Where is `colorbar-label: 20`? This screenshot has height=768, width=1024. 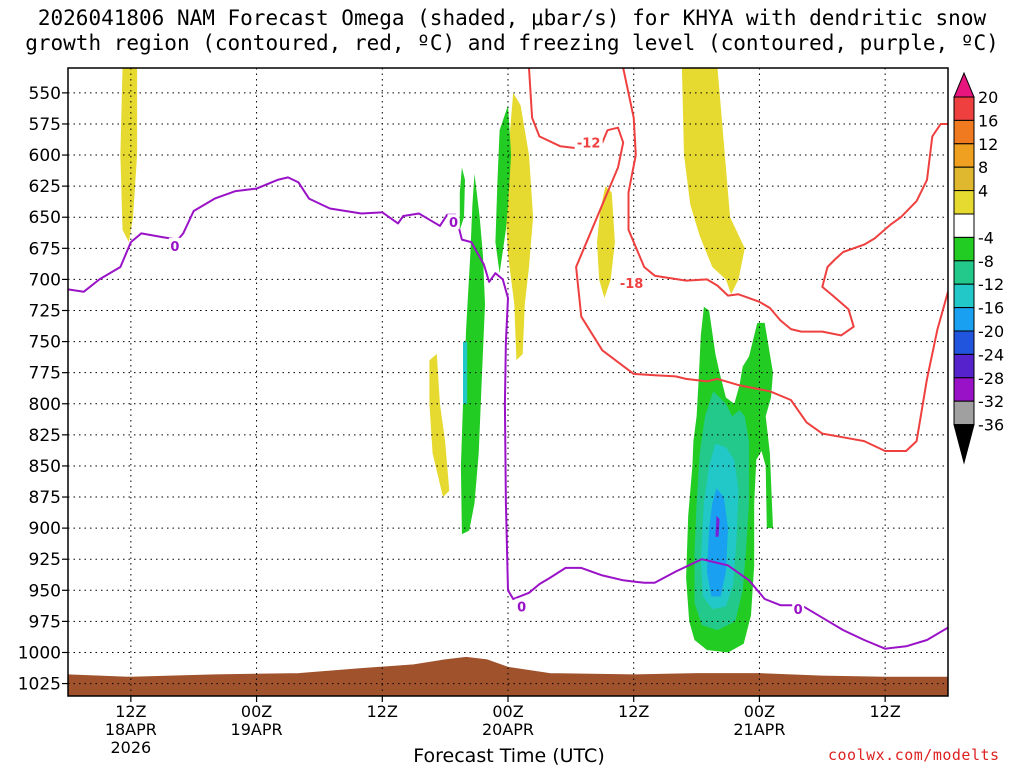 colorbar-label: 20 is located at coordinates (988, 97).